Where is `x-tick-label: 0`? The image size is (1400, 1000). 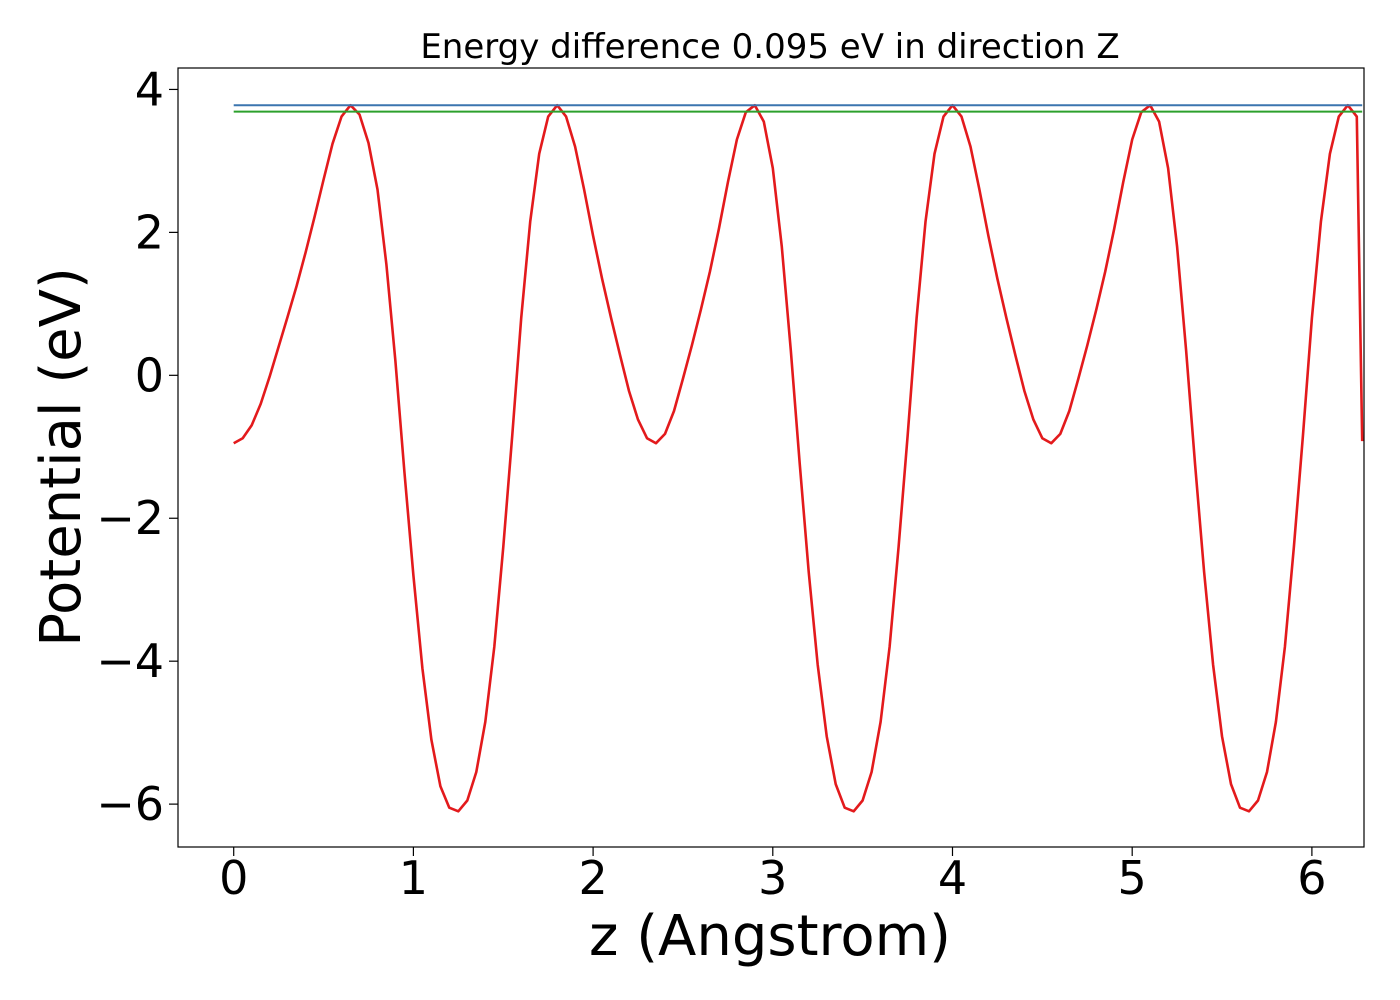 x-tick-label: 0 is located at coordinates (233, 878).